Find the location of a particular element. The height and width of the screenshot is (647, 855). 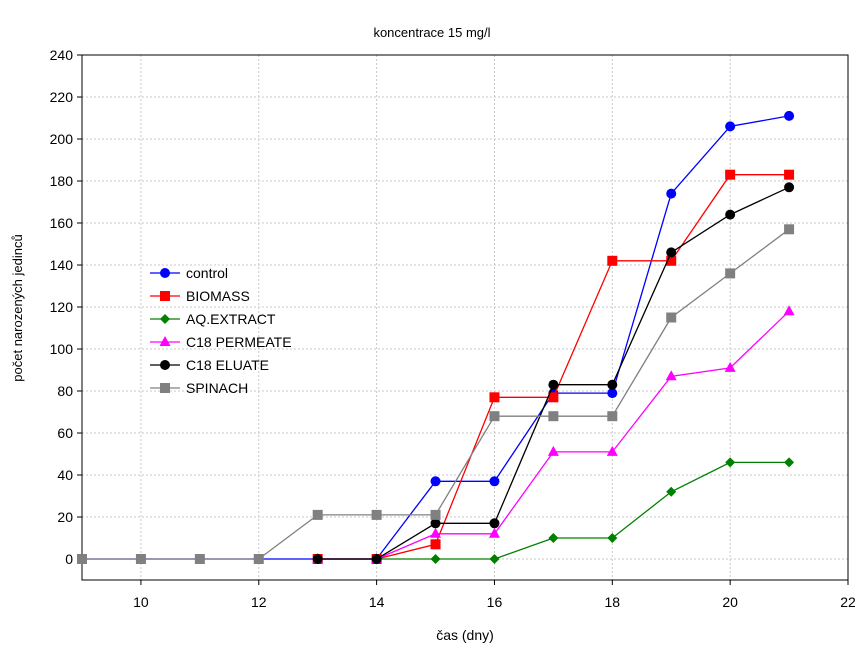

legend-item-c18-permeate: C18 PERMEATE is located at coordinates (221, 342).